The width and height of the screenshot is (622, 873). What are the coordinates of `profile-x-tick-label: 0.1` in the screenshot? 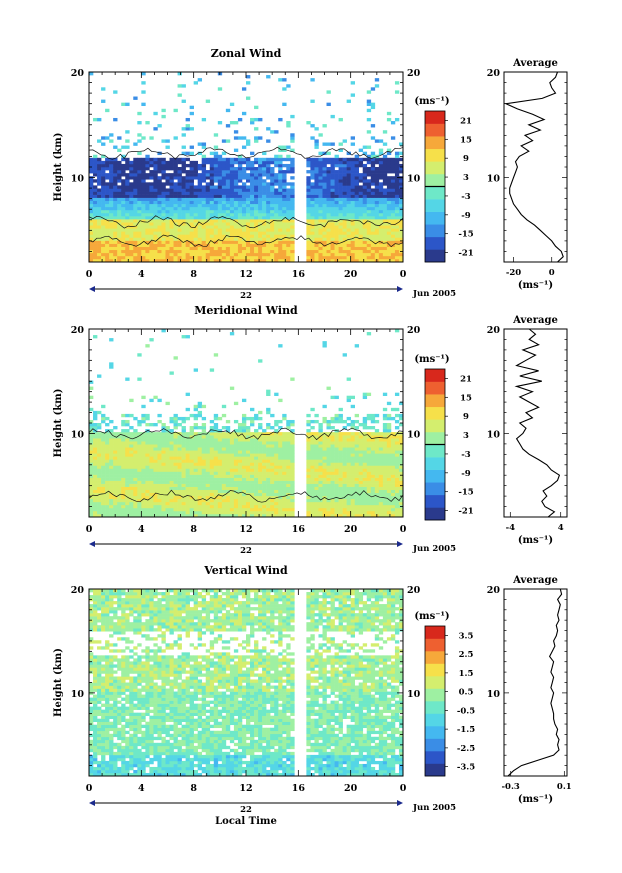 It's located at (564, 787).